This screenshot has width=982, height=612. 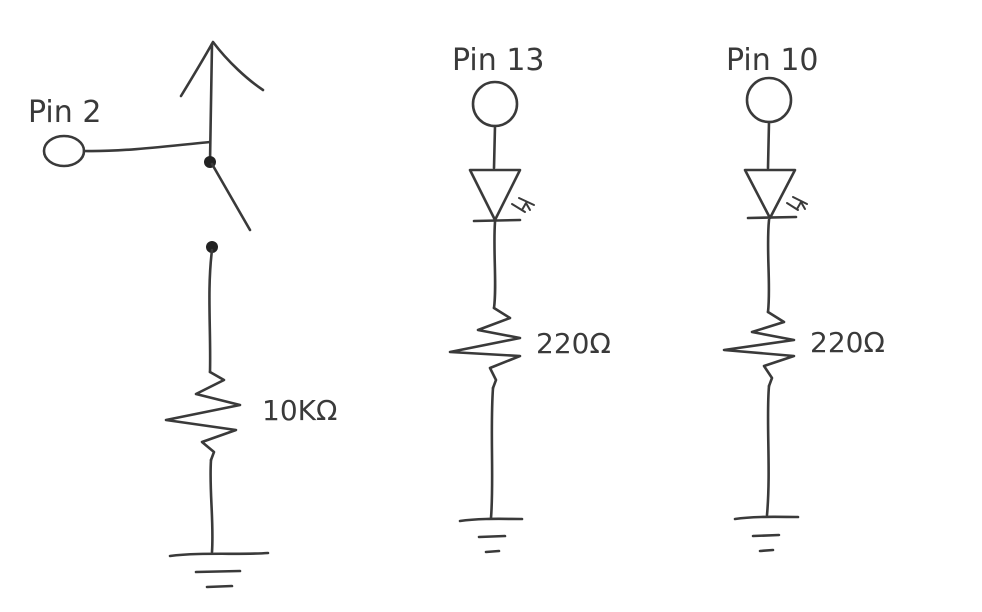 What do you see at coordinates (803, 298) in the screenshot?
I see `circuit-pin-10: Pin 10 220Ω` at bounding box center [803, 298].